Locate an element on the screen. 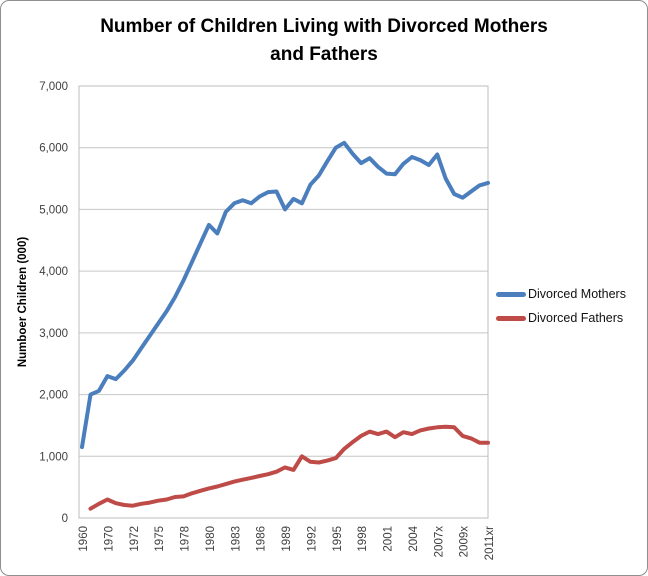  x-tick-label: 2011xr is located at coordinates (490, 543).